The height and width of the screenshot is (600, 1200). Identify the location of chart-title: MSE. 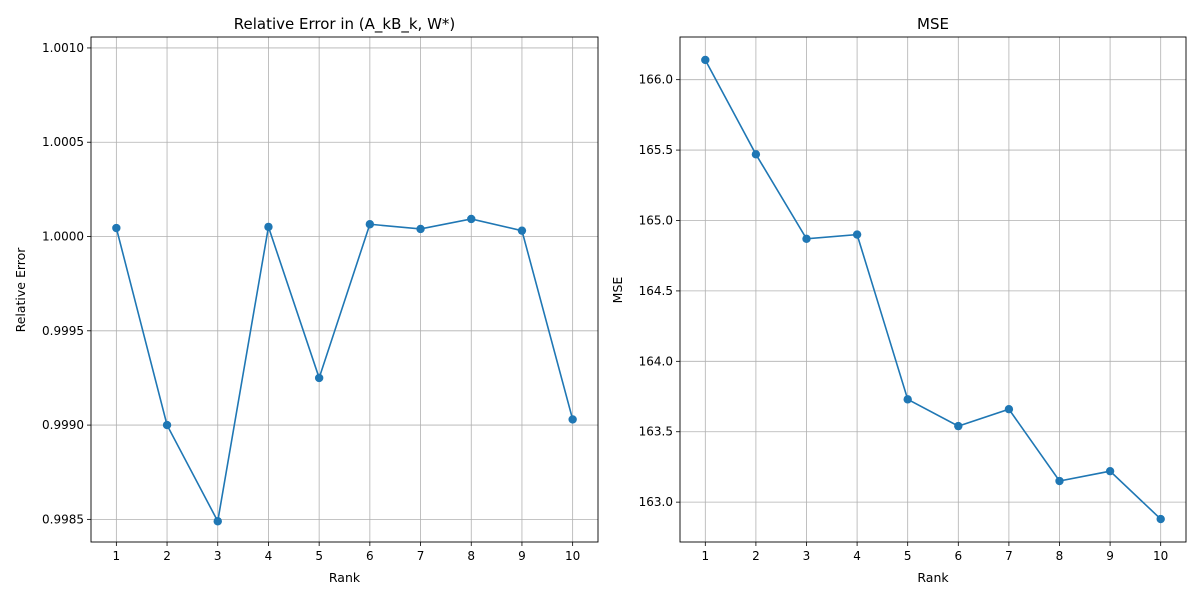
(933, 24).